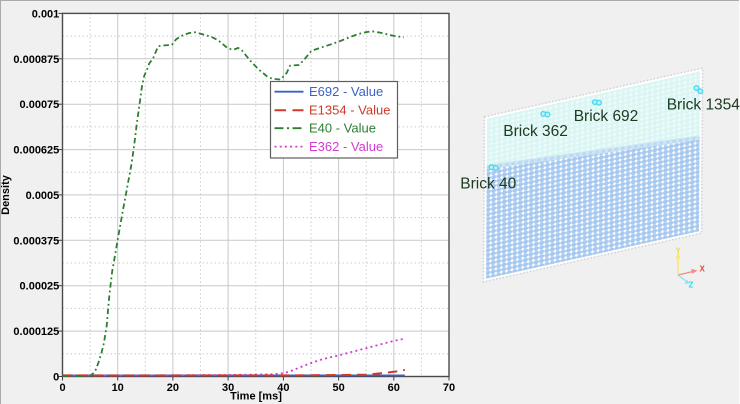 The image size is (740, 404). What do you see at coordinates (535, 131) in the screenshot?
I see `svg-text: Brick 362` at bounding box center [535, 131].